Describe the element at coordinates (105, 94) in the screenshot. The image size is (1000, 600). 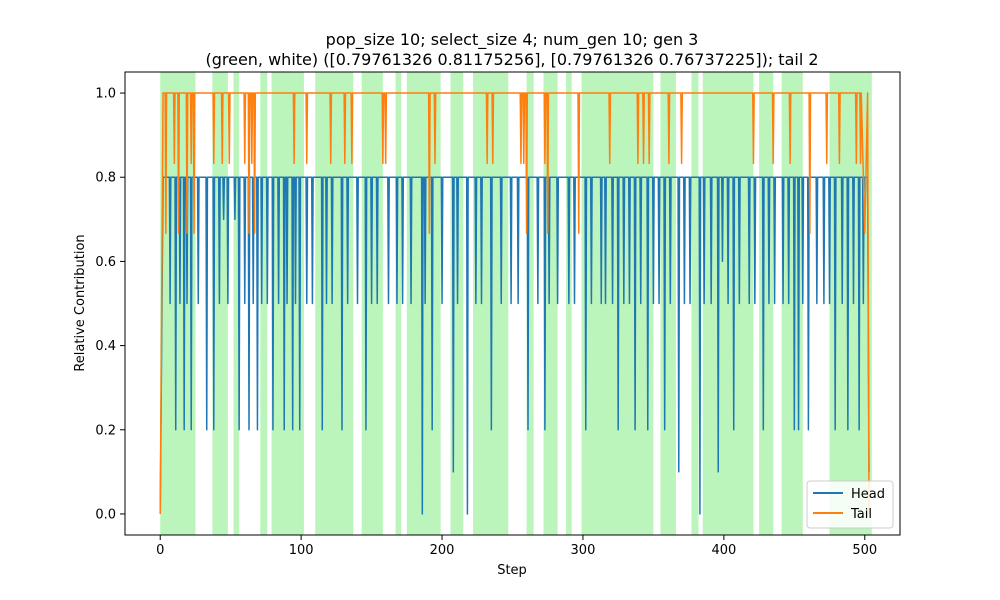
I see `y-tick-label: 1.0` at that location.